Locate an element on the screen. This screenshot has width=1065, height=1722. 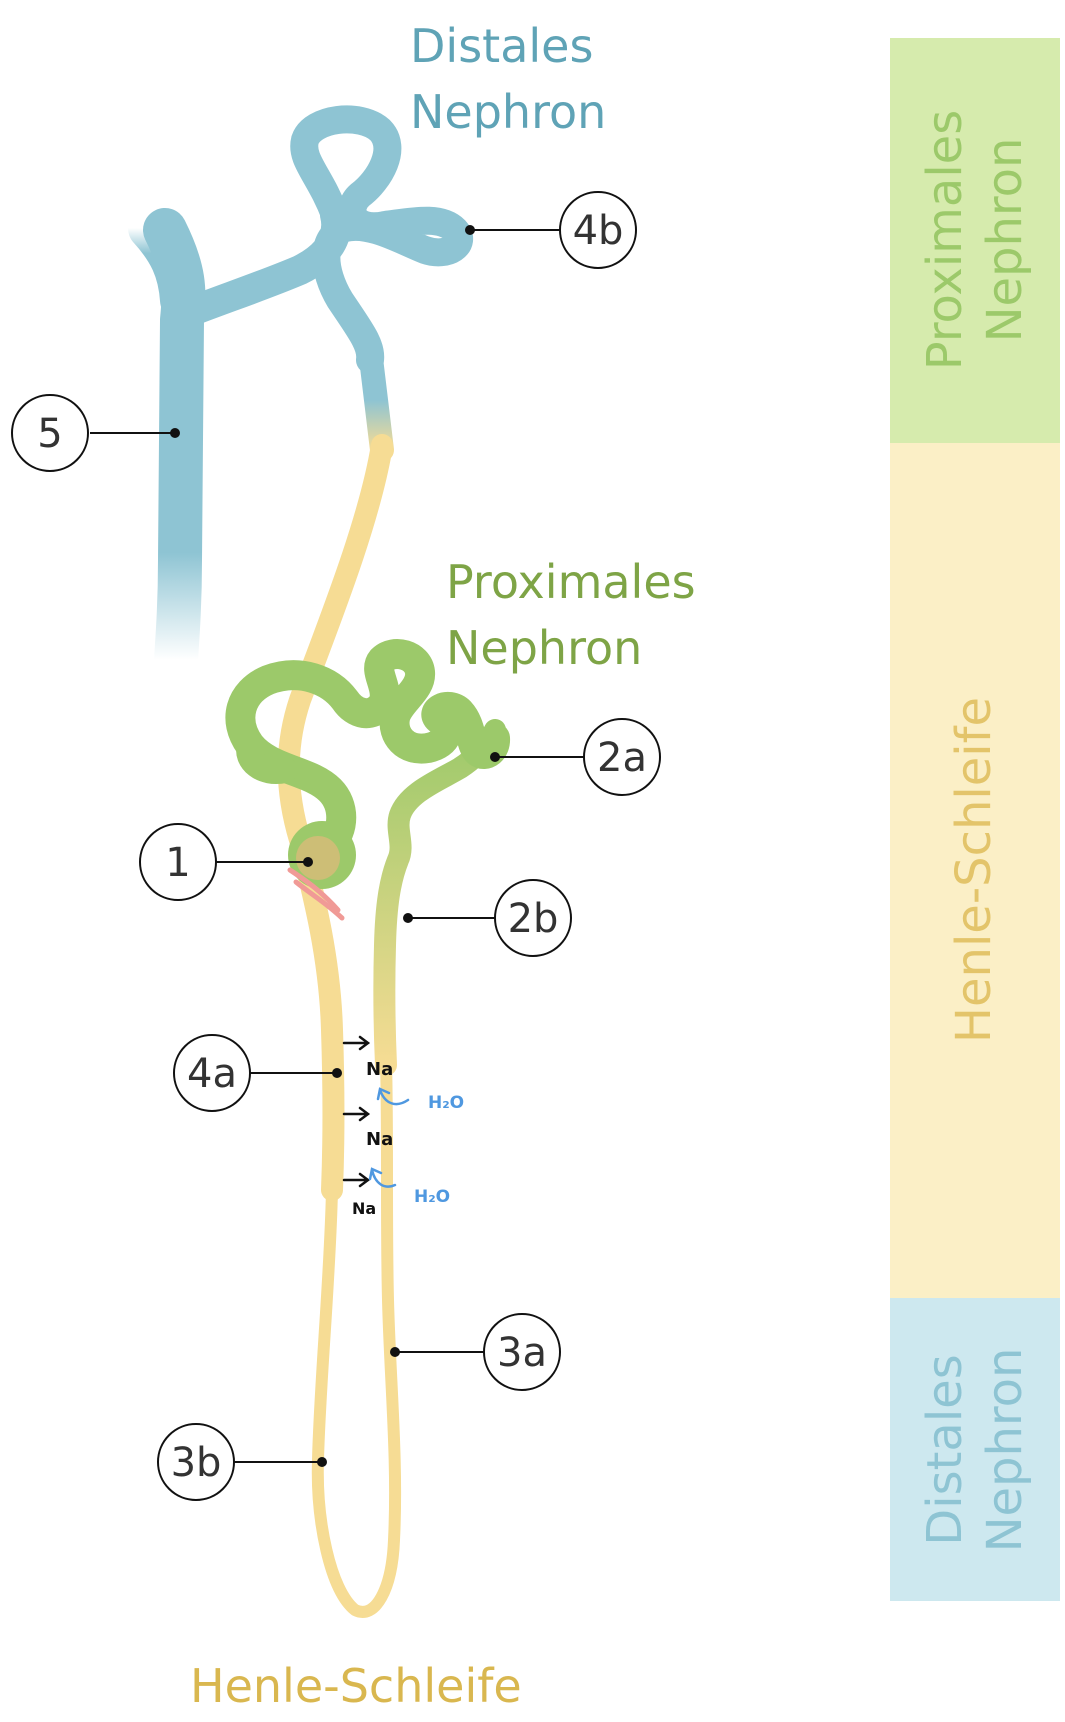
water-label-2: H₂O is located at coordinates (432, 1197).